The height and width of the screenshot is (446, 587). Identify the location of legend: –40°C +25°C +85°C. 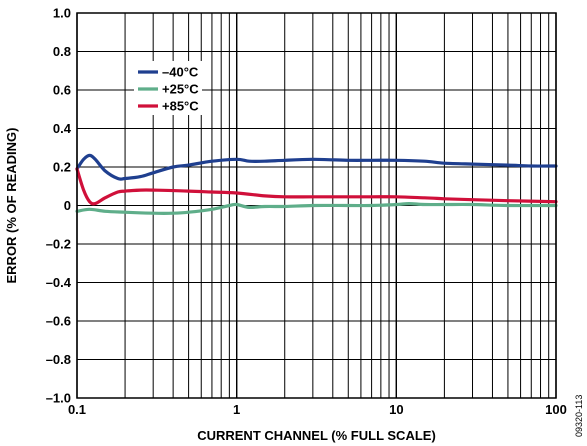
(168, 88).